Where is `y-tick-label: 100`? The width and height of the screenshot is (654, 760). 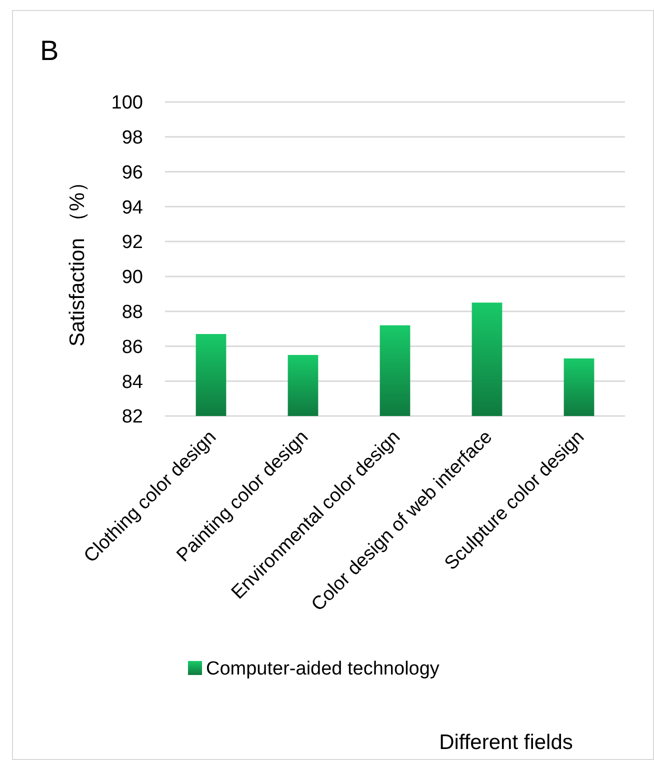 y-tick-label: 100 is located at coordinates (127, 103).